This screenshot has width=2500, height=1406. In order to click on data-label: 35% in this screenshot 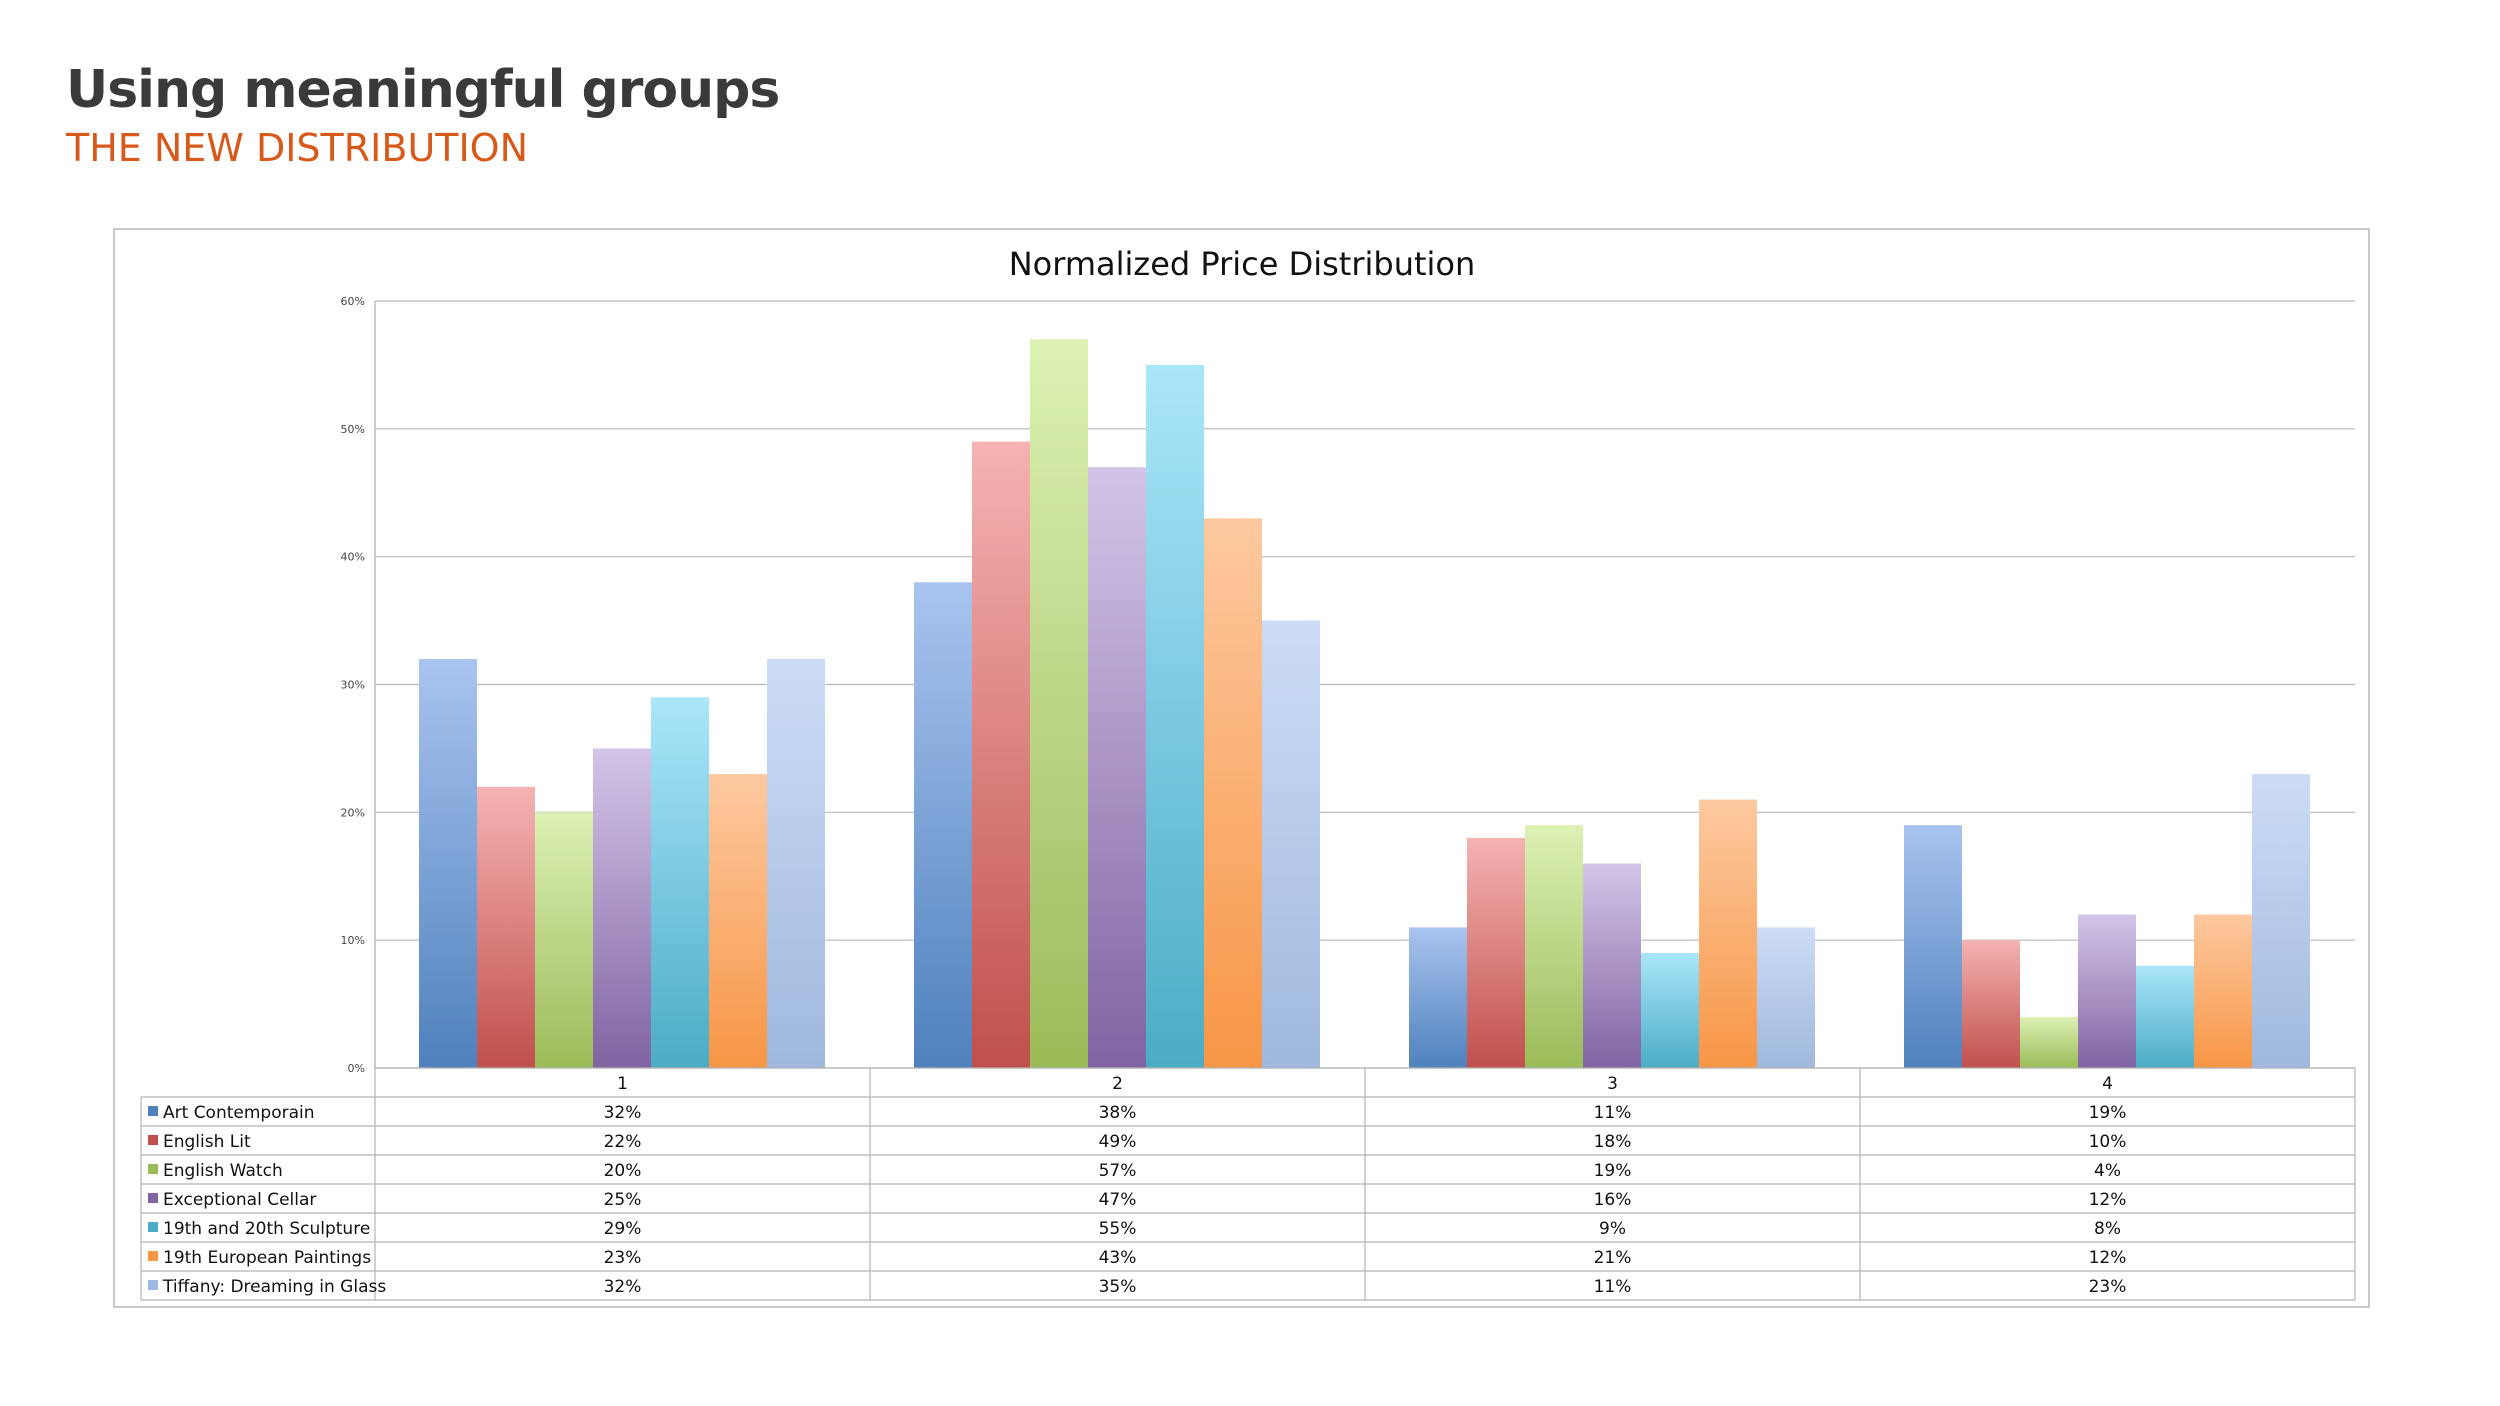, I will do `click(1118, 1287)`.